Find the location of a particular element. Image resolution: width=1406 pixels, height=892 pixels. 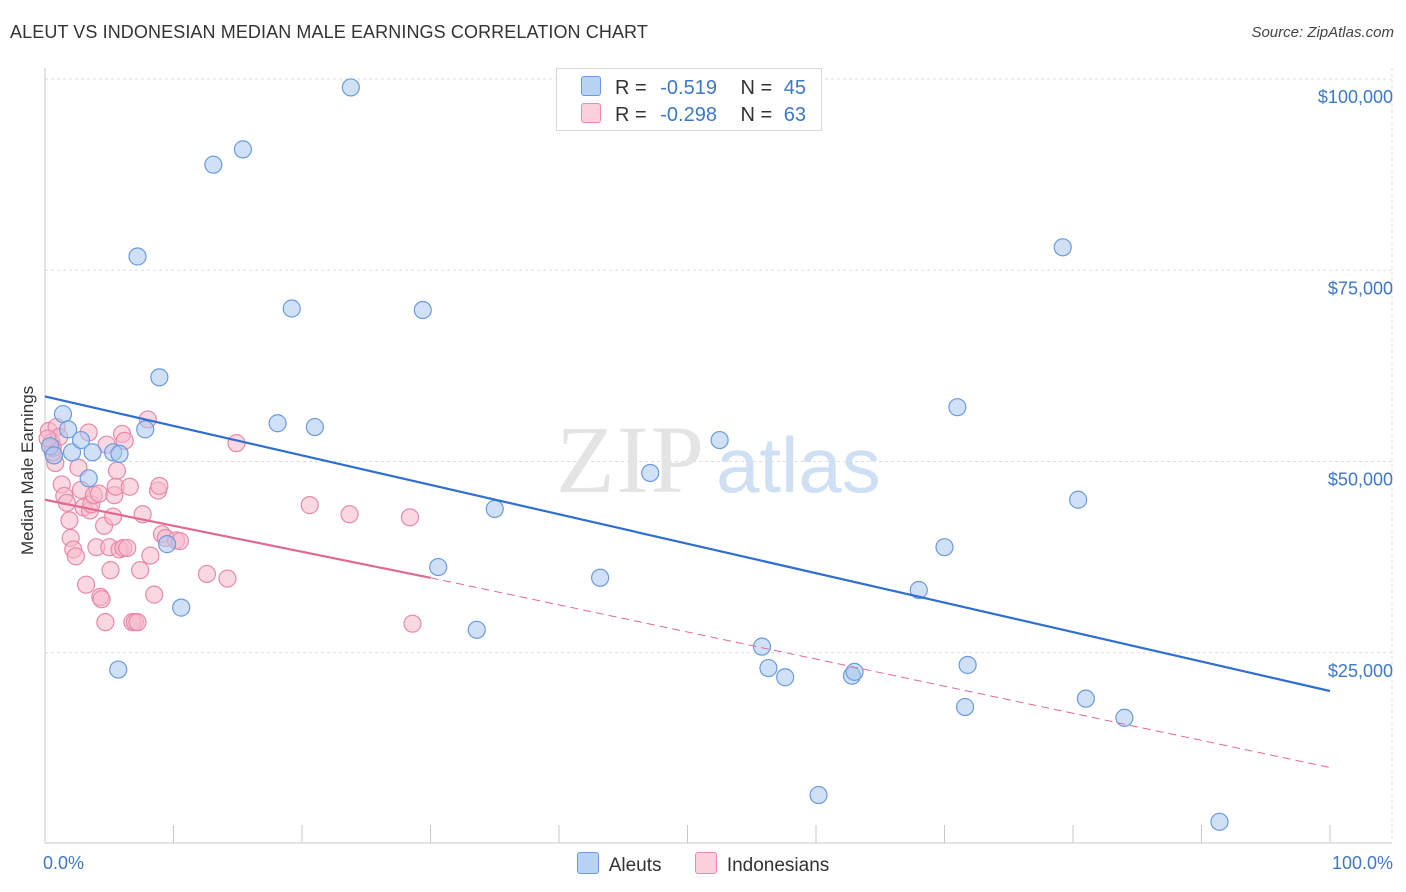

x-tick-label-1: 100.0% is located at coordinates (1362, 863).